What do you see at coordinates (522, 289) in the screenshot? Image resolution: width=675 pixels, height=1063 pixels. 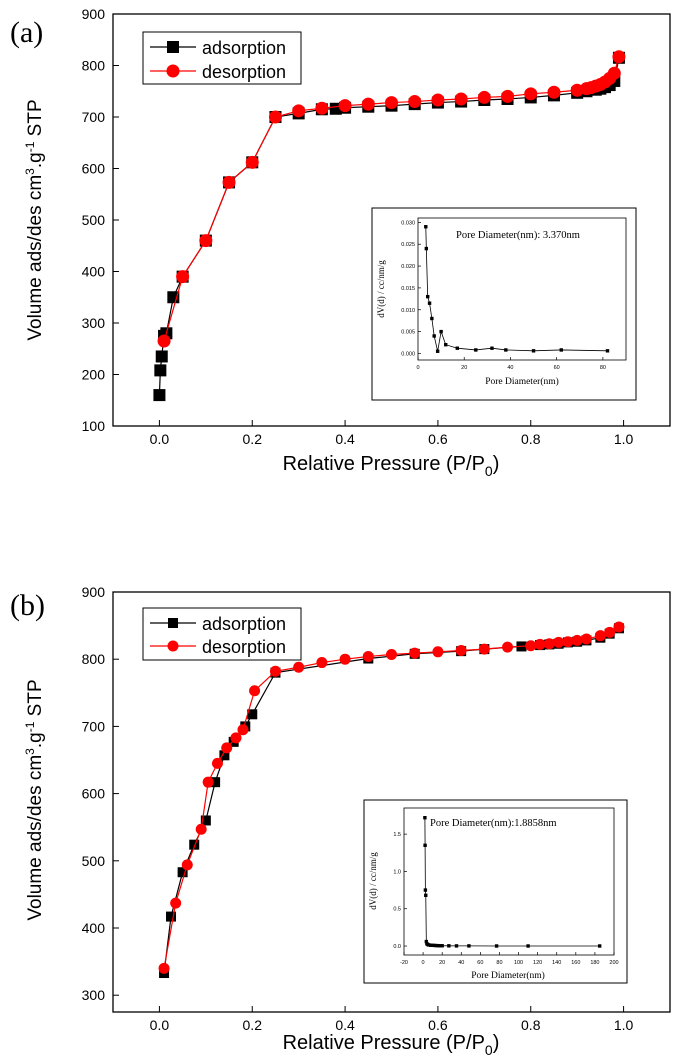 I see `inset-plot-area-a` at bounding box center [522, 289].